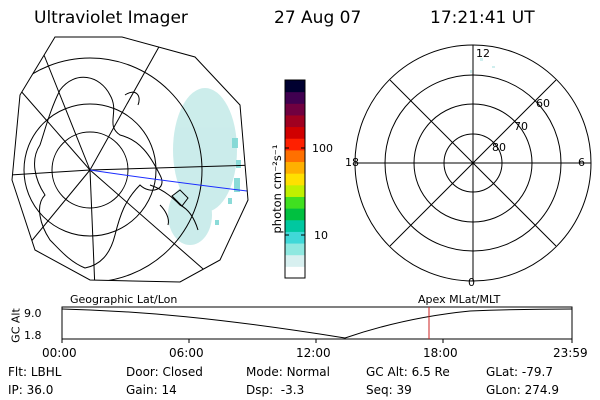 This screenshot has height=400, width=600. What do you see at coordinates (164, 372) in the screenshot?
I see `info-door: Door: Closed` at bounding box center [164, 372].